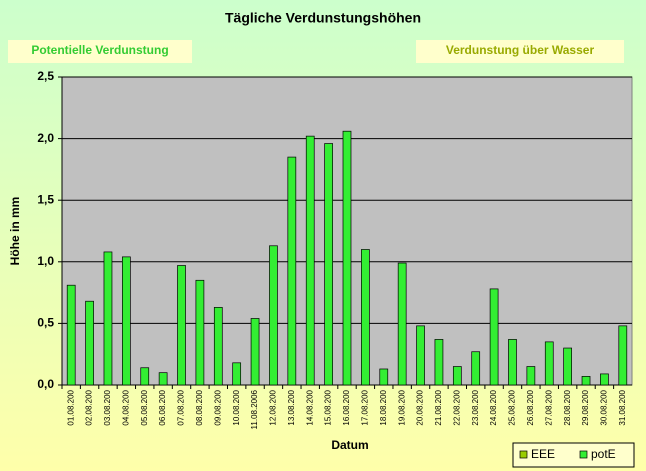 The image size is (646, 471). I want to click on x-tick-label: 29.08.200, so click(585, 407).